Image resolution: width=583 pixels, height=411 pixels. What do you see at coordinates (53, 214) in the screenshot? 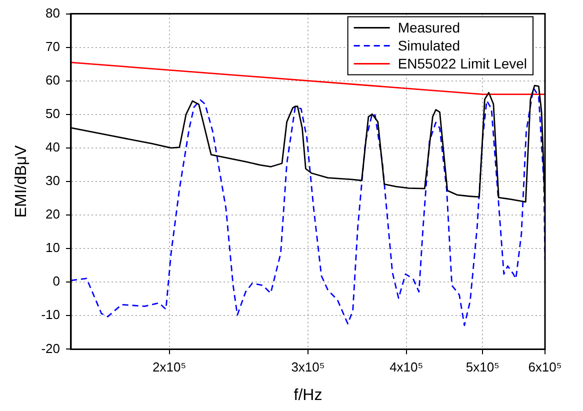
I see `y-tick-label: 20` at bounding box center [53, 214].